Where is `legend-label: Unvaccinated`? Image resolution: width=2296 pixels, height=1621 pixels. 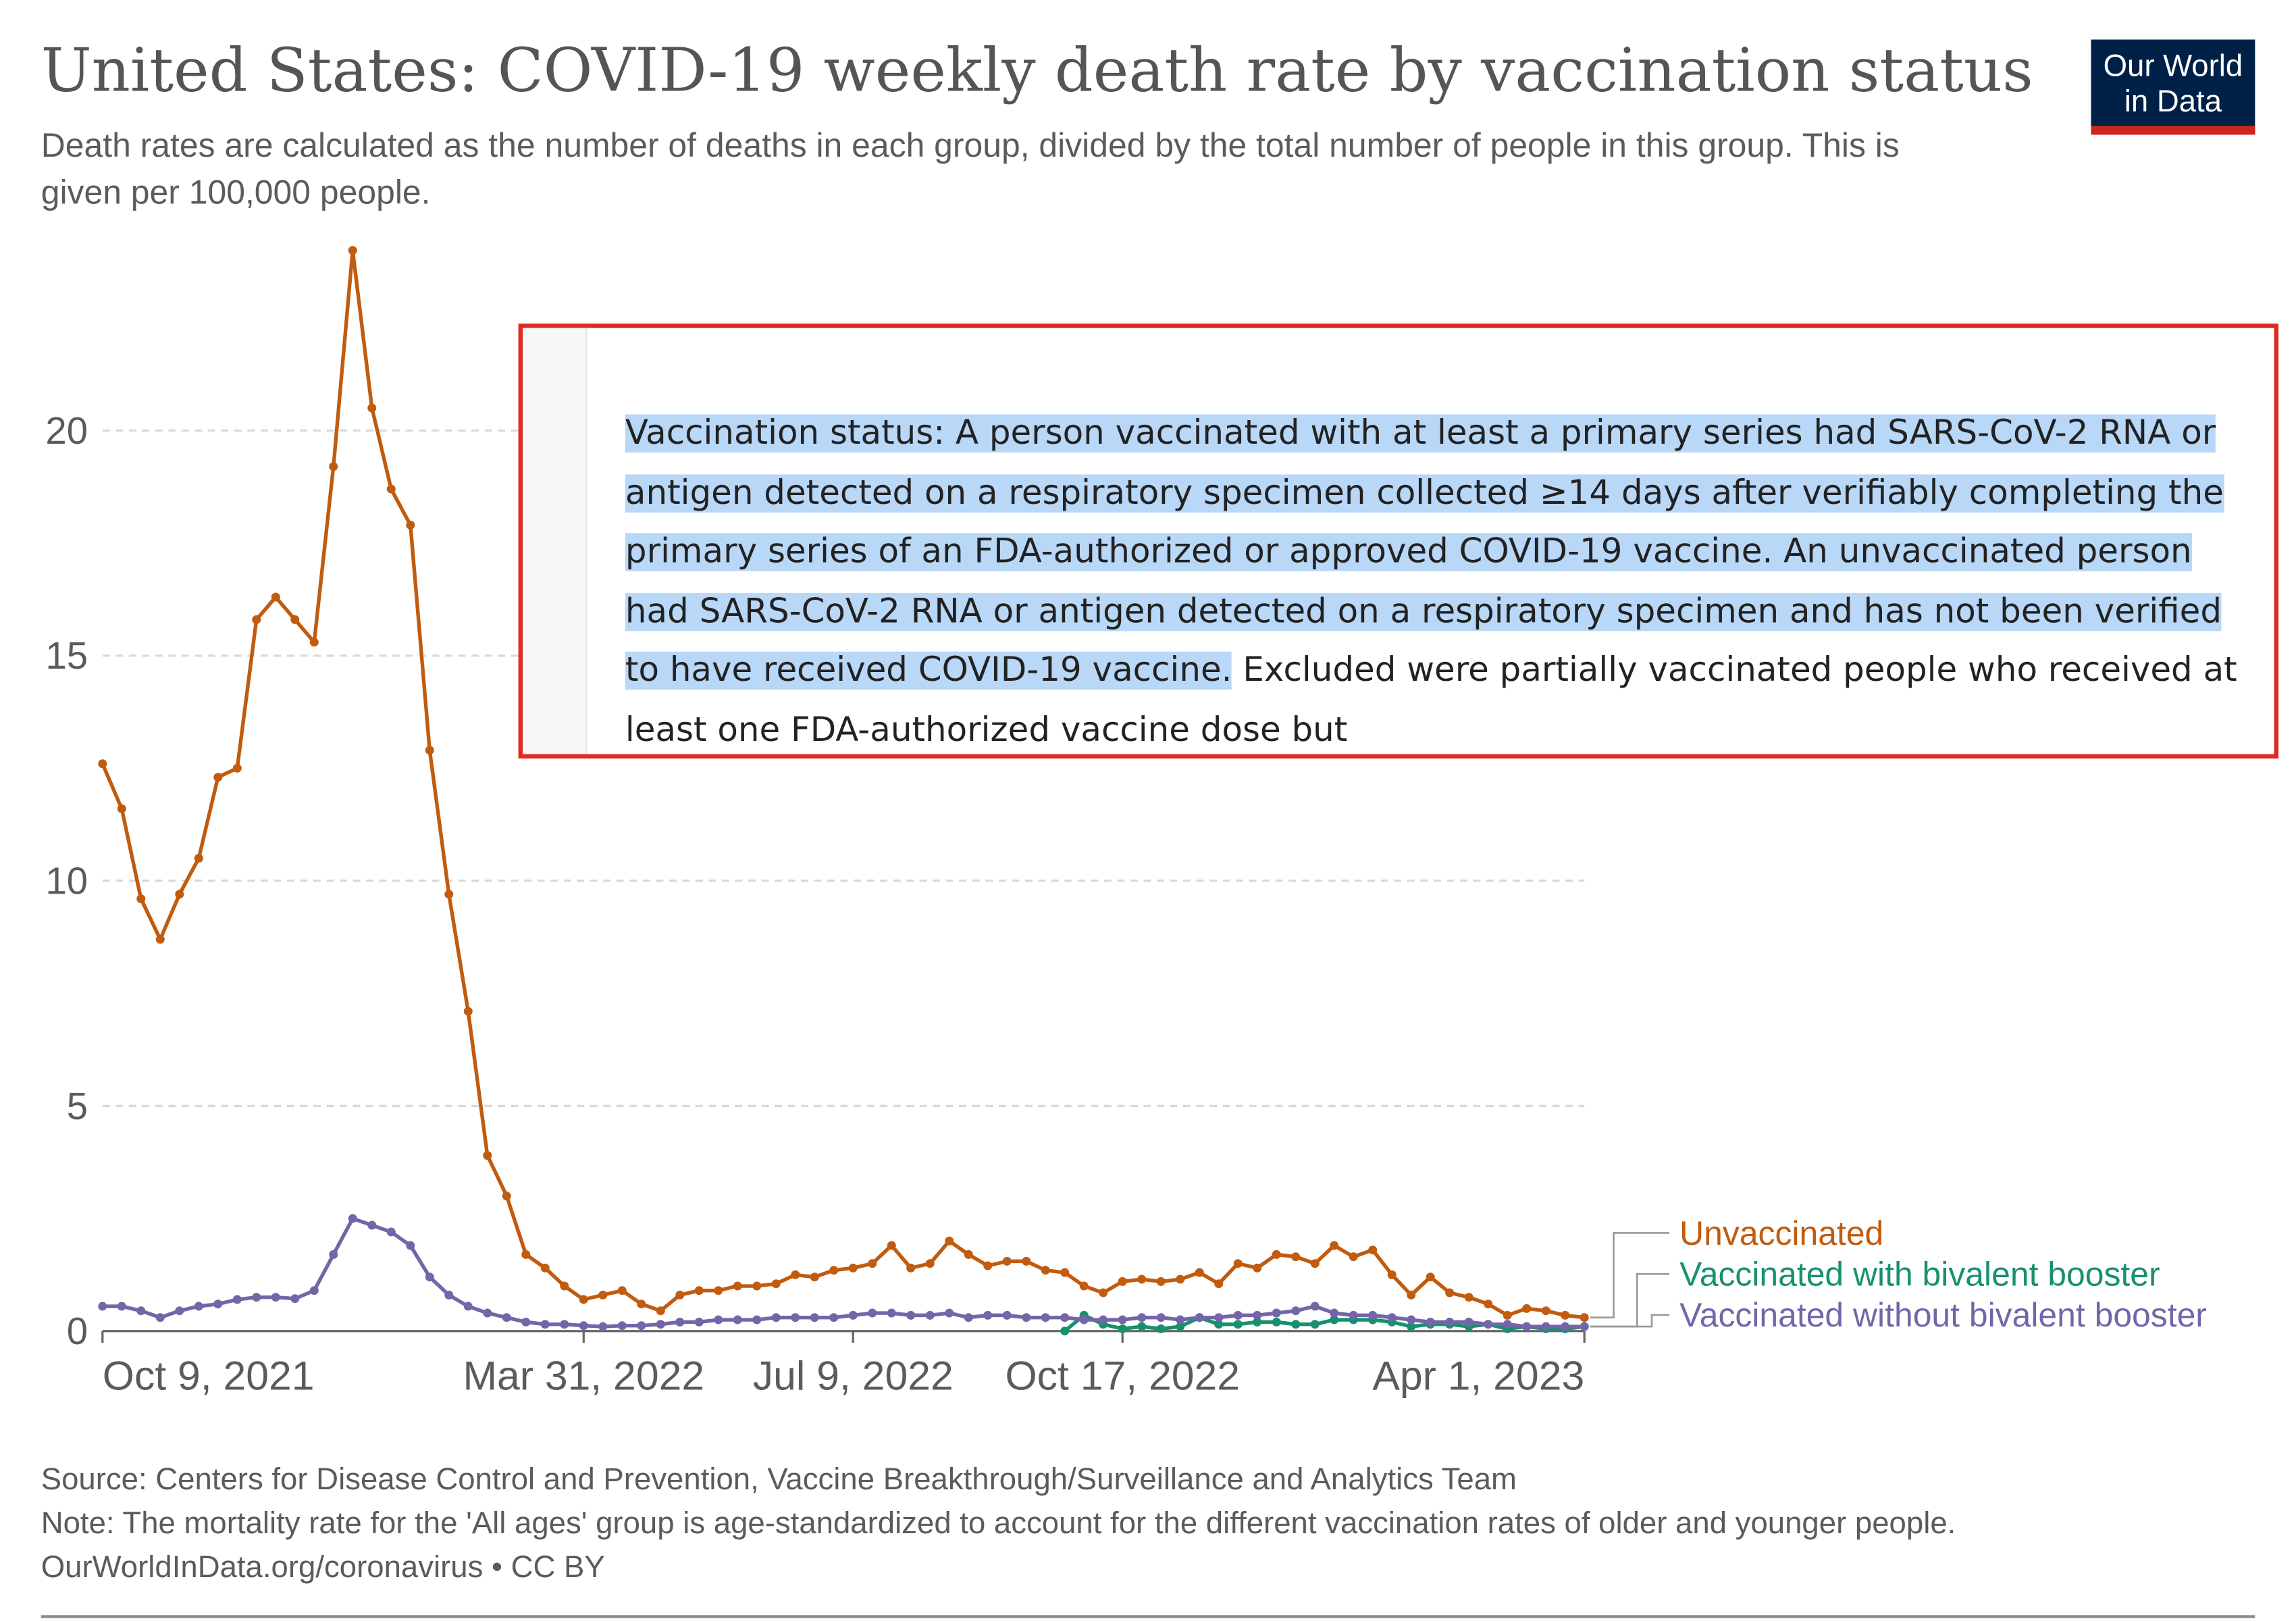 legend-label: Unvaccinated is located at coordinates (1781, 1233).